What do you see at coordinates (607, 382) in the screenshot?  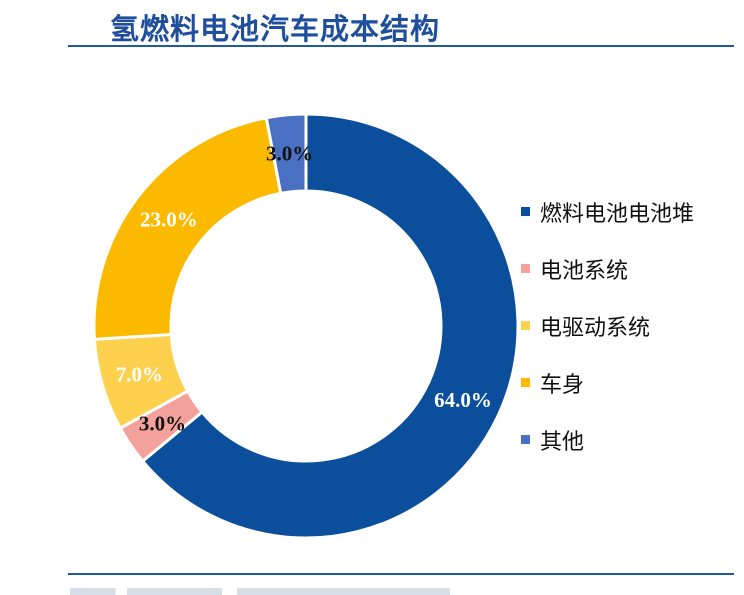 I see `legend-item-4: 车身` at bounding box center [607, 382].